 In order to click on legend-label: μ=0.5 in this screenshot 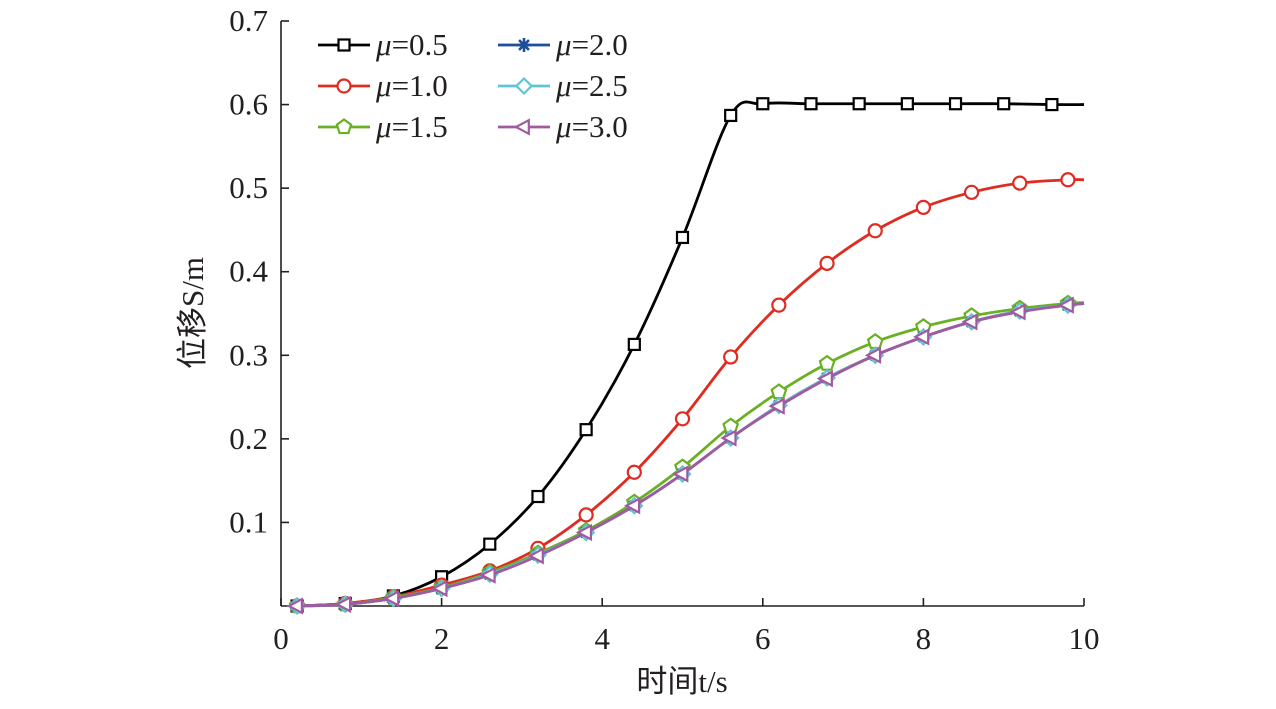, I will do `click(411, 44)`.